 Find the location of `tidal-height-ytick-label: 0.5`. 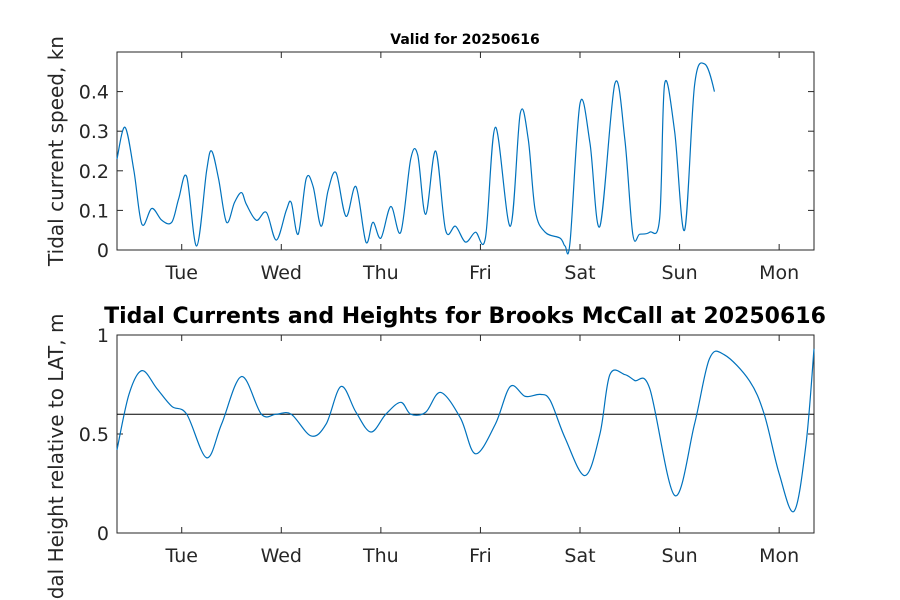

tidal-height-ytick-label: 0.5 is located at coordinates (94, 435).